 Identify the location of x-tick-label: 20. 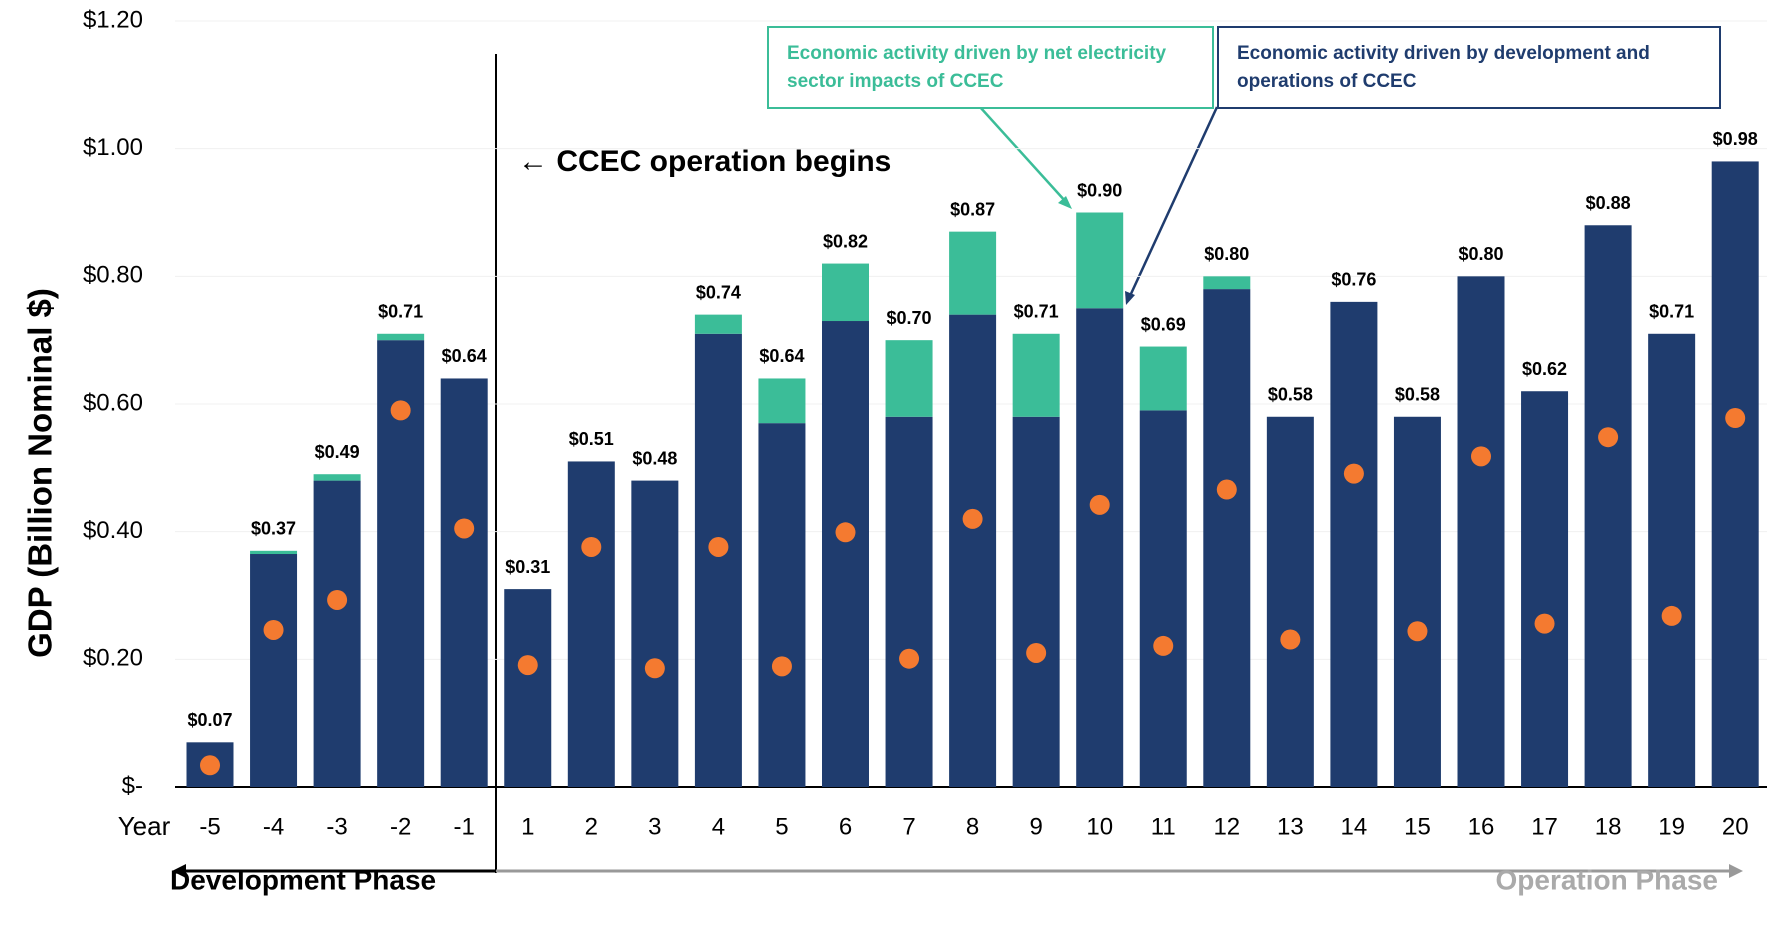
(1735, 826).